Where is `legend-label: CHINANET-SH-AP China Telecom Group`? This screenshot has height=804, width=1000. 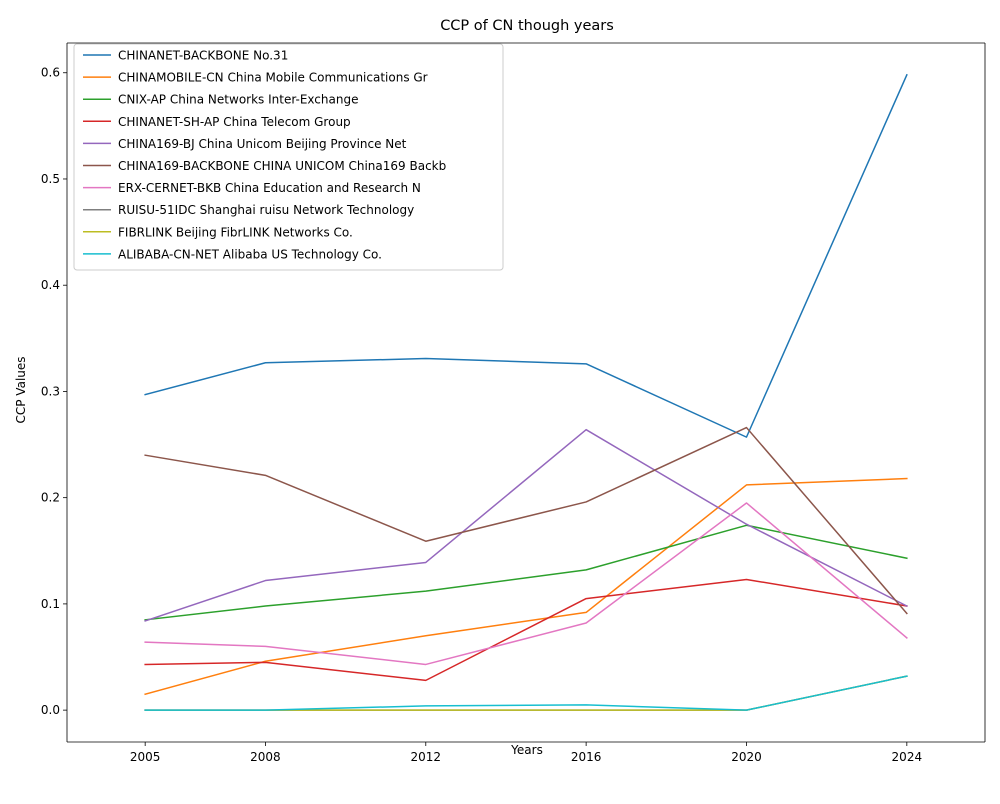
legend-label: CHINANET-SH-AP China Telecom Group is located at coordinates (234, 122).